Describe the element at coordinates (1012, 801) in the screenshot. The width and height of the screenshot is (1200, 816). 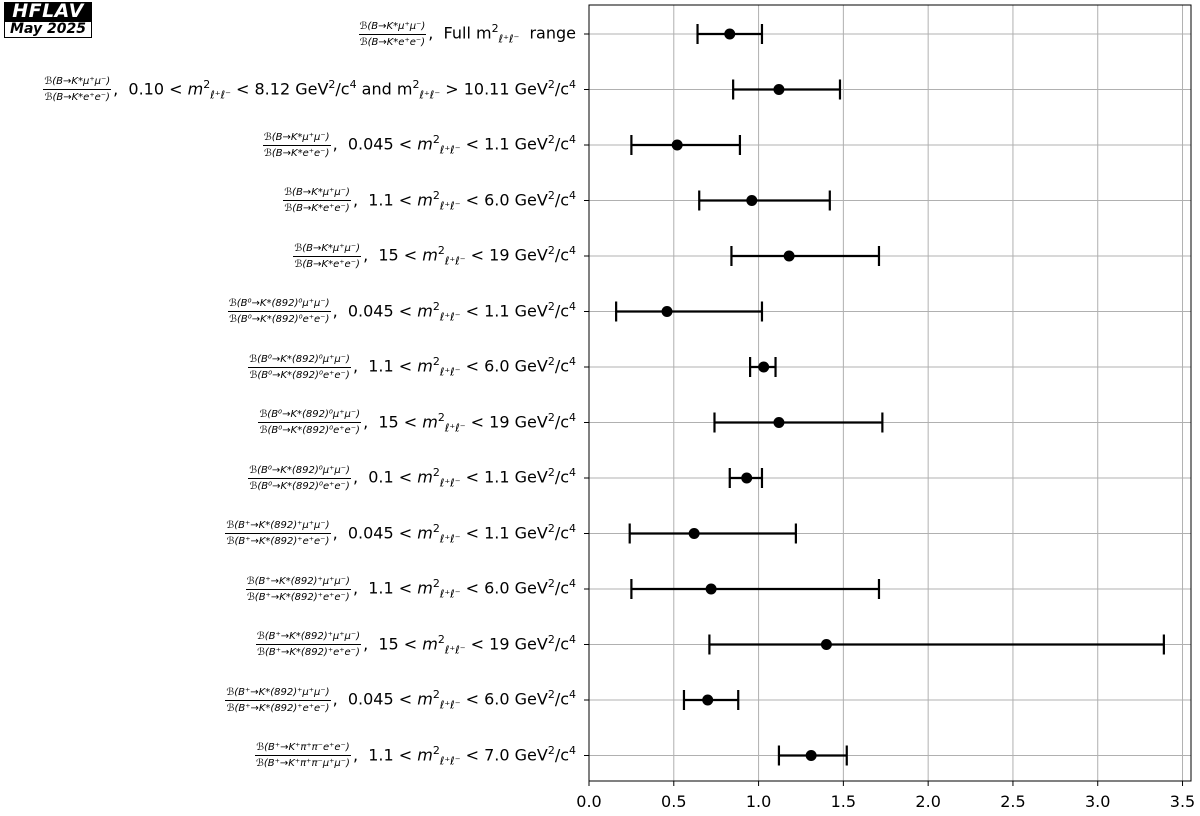
I see `x-tick-label: 2.5` at that location.